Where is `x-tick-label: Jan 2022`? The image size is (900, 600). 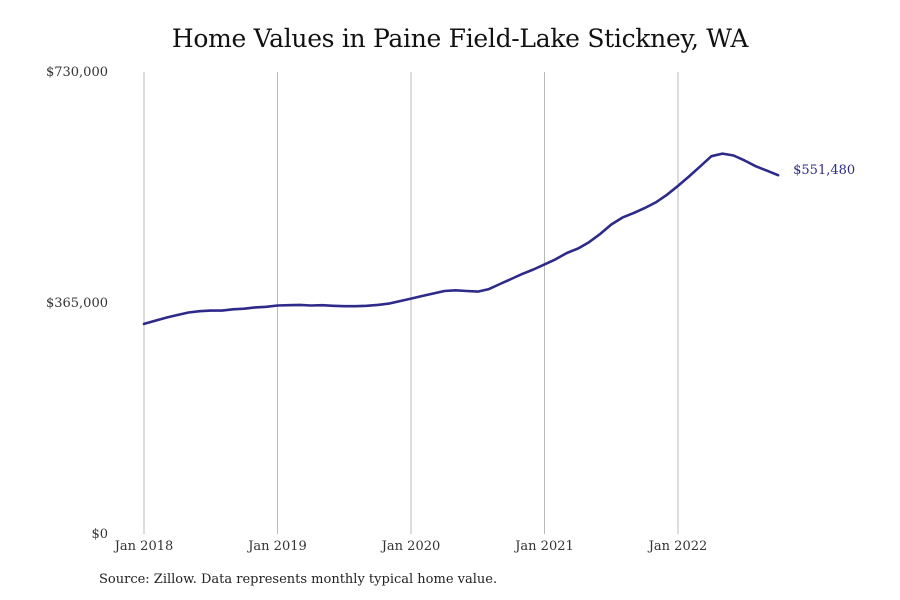 x-tick-label: Jan 2022 is located at coordinates (677, 546).